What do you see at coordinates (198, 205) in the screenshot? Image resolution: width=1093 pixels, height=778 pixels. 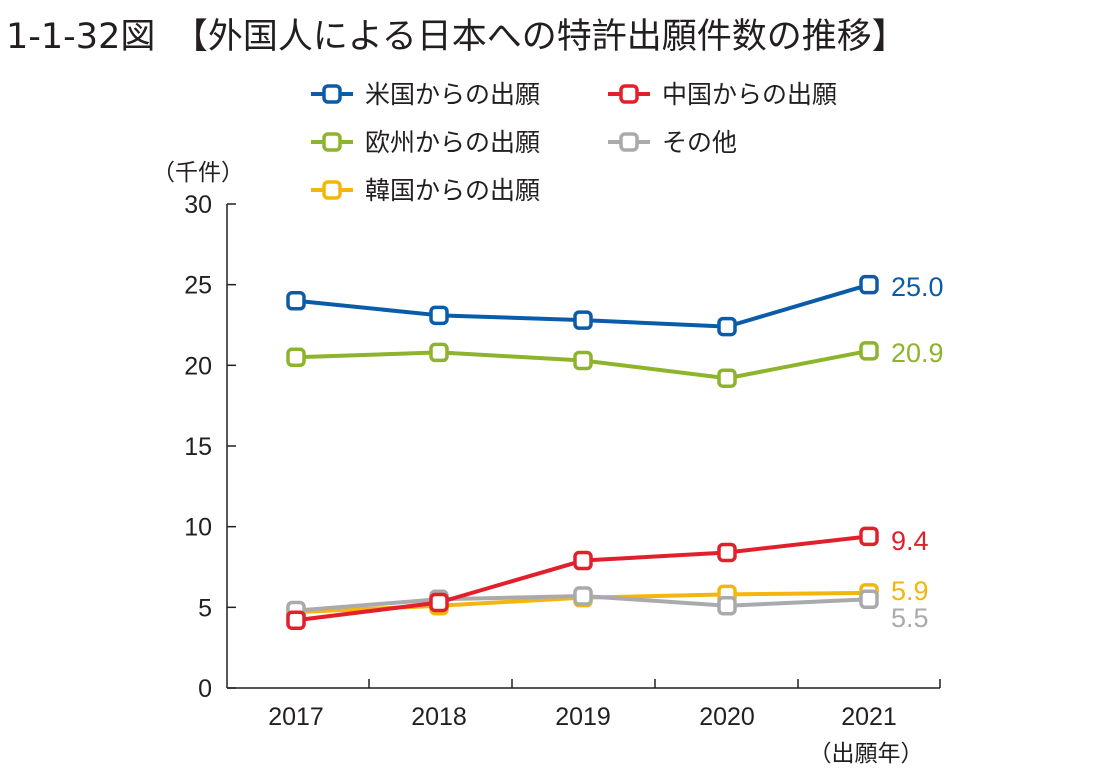 I see `y-tick-label: 30` at bounding box center [198, 205].